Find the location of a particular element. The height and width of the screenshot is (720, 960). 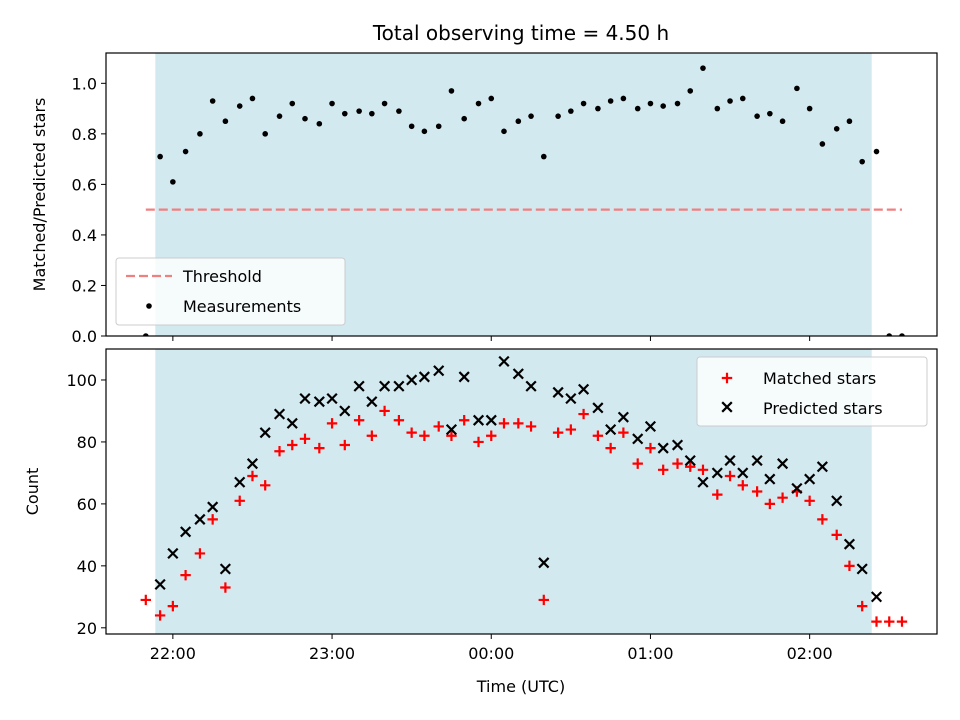

legend: Threshold Measurements is located at coordinates (230, 291).